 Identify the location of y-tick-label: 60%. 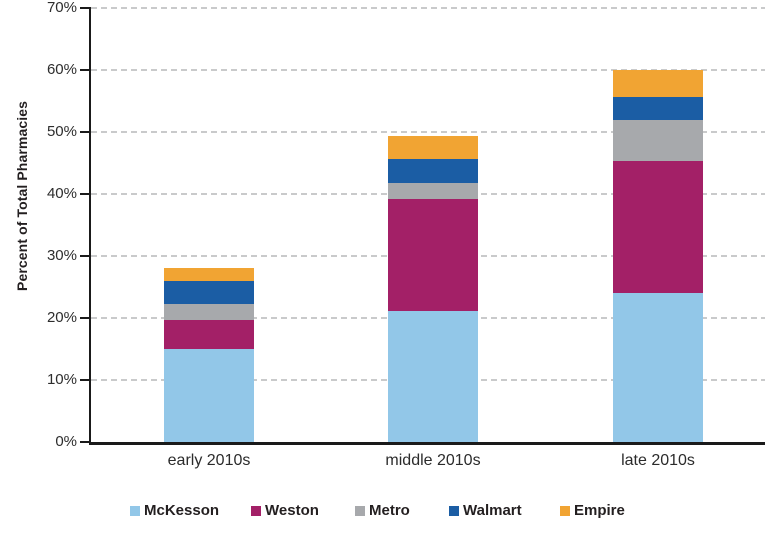
(61, 69).